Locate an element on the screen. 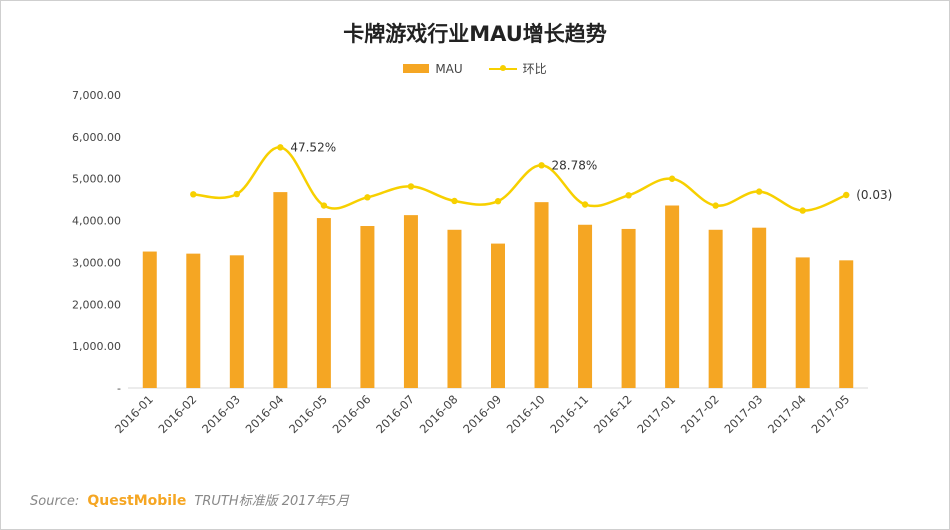  x-tick-label: 2016-12 is located at coordinates (613, 414).